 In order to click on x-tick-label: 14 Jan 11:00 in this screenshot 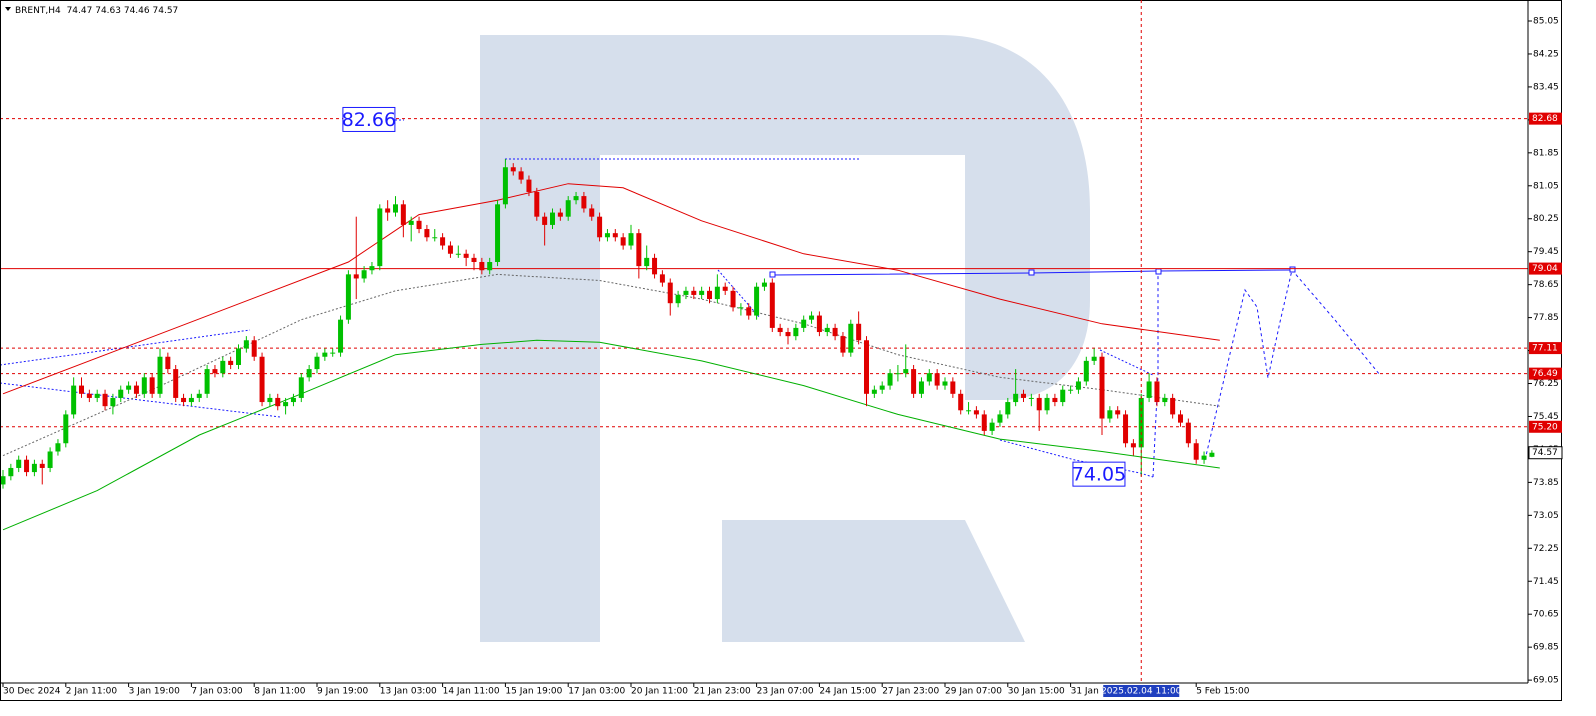, I will do `click(471, 692)`.